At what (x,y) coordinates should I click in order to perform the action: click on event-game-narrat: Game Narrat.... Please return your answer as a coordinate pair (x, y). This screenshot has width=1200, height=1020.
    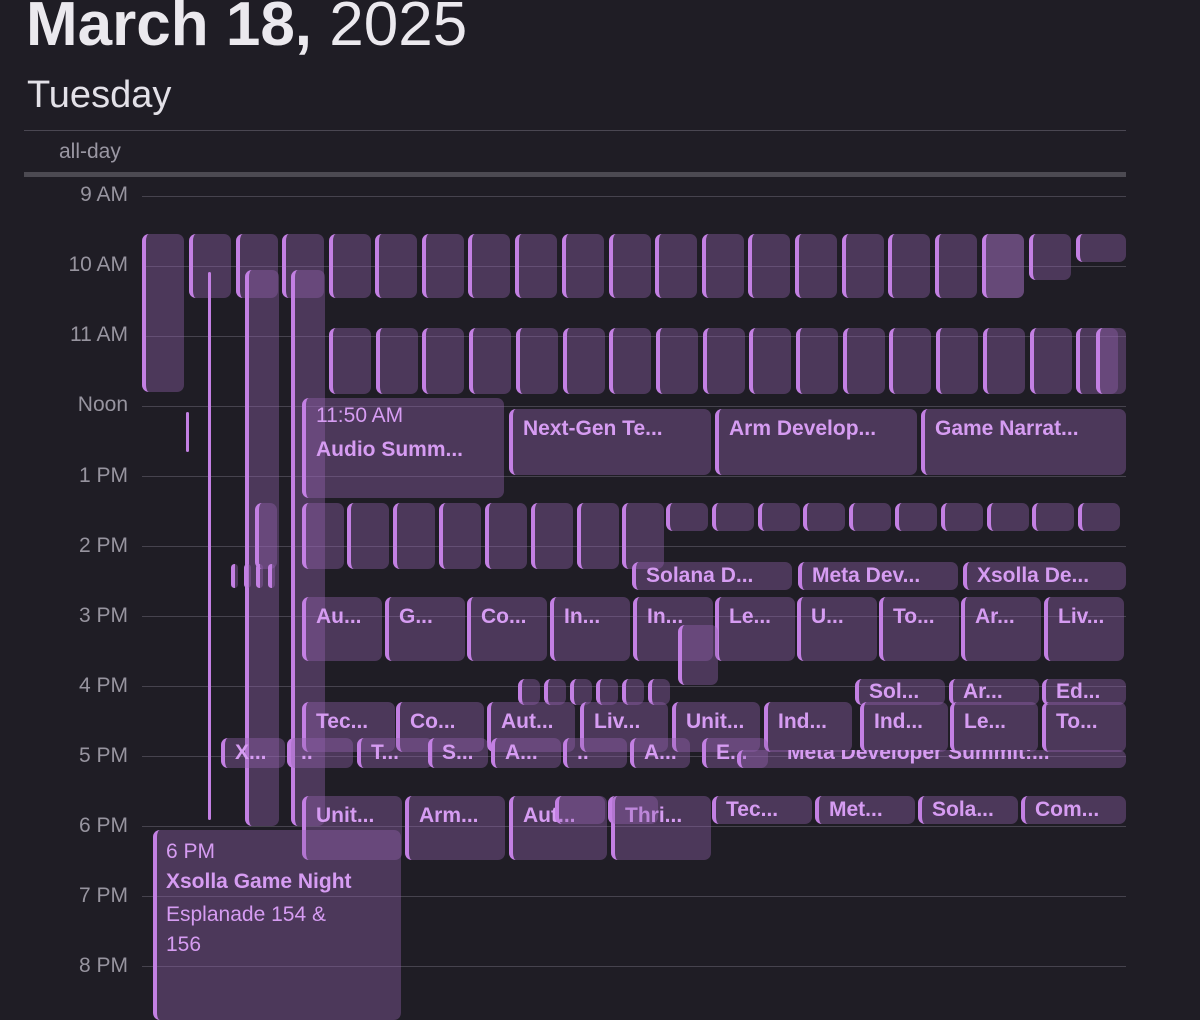
    Looking at the image, I should click on (1023, 442).